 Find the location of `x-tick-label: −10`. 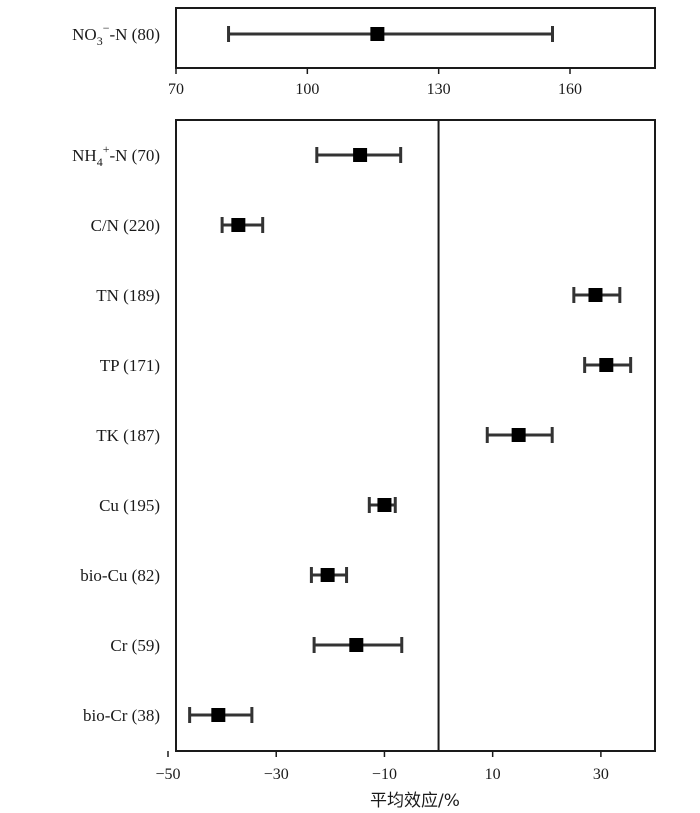

x-tick-label: −10 is located at coordinates (384, 774).